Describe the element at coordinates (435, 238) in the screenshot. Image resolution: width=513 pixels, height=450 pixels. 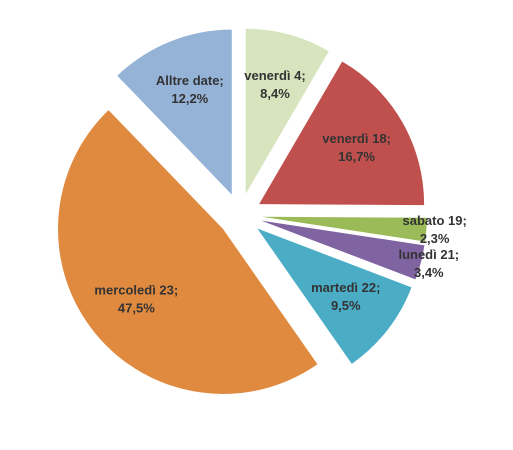
I see `slice-value-label: 2,3%` at that location.